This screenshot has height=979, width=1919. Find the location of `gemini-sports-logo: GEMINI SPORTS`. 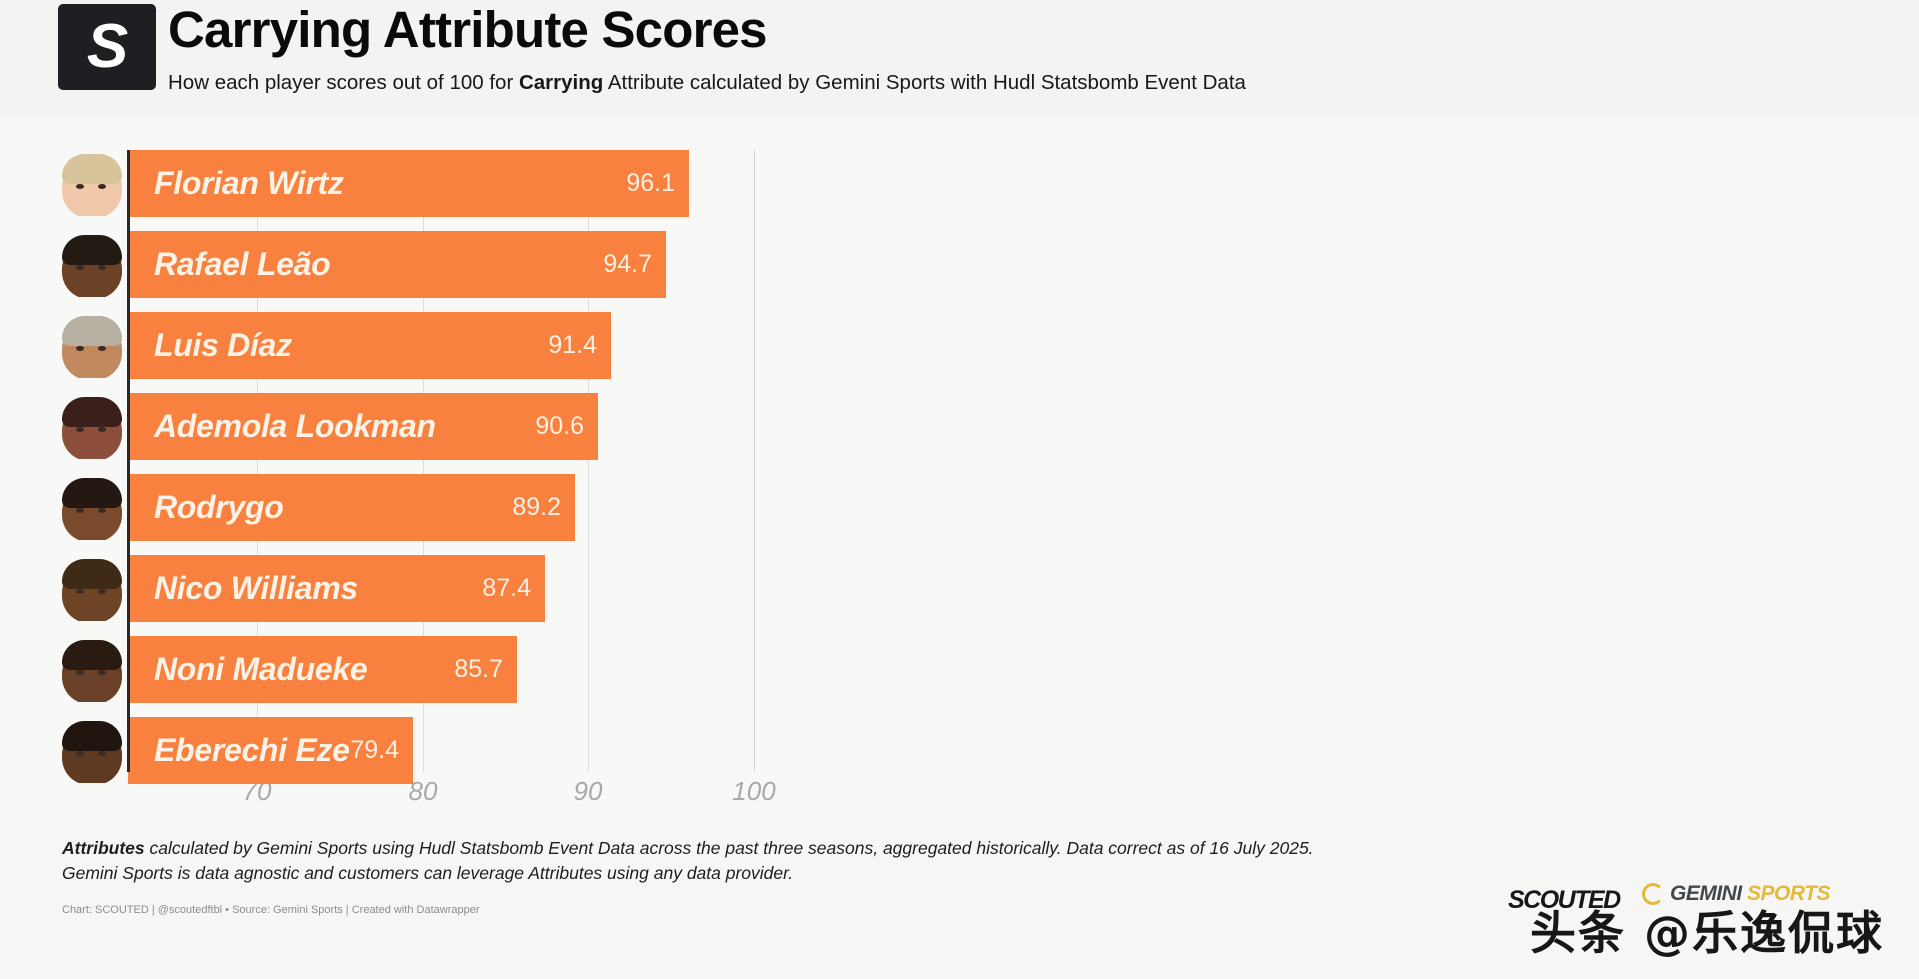

gemini-sports-logo: GEMINI SPORTS is located at coordinates (1736, 894).